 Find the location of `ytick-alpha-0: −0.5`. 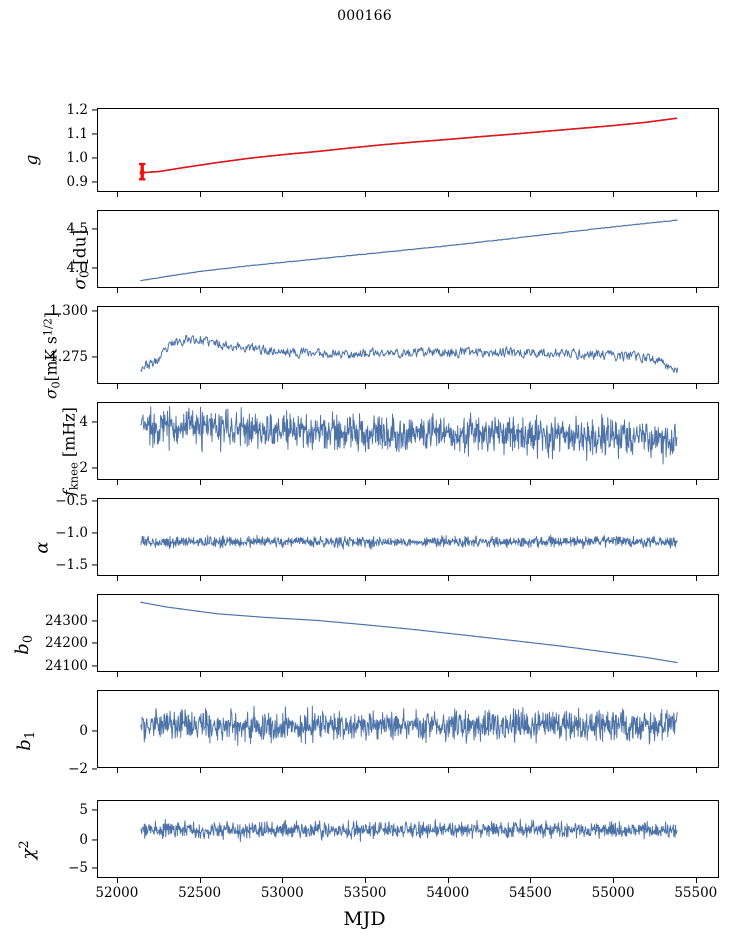

ytick-alpha-0: −0.5 is located at coordinates (71, 501).